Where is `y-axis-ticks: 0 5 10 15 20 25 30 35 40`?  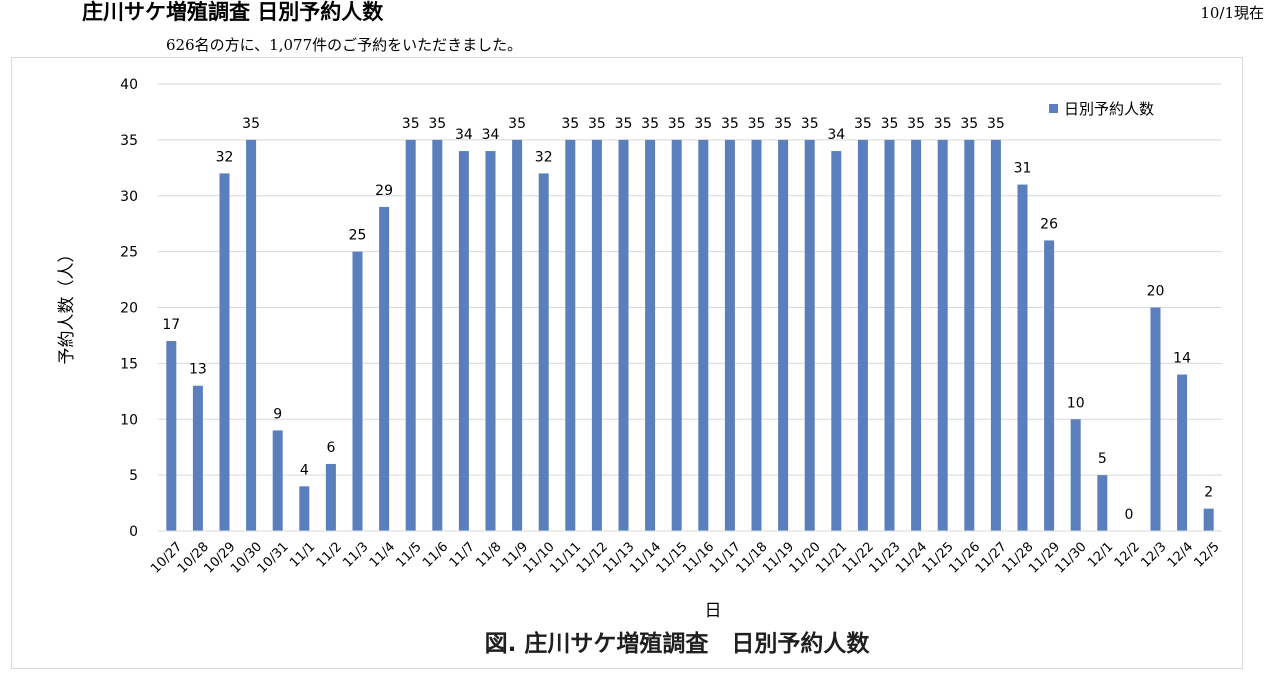
y-axis-ticks: 0 5 10 15 20 25 30 35 40 is located at coordinates (129, 308).